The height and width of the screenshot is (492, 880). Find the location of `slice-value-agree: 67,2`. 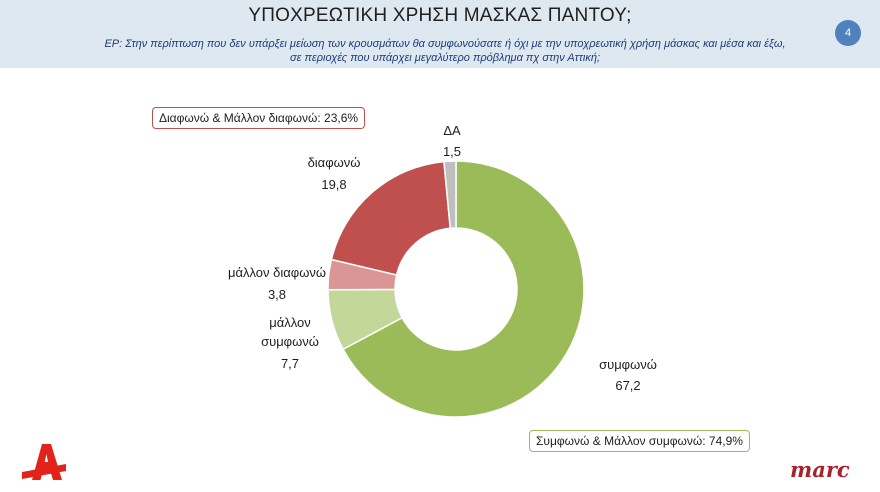

slice-value-agree: 67,2 is located at coordinates (627, 385).